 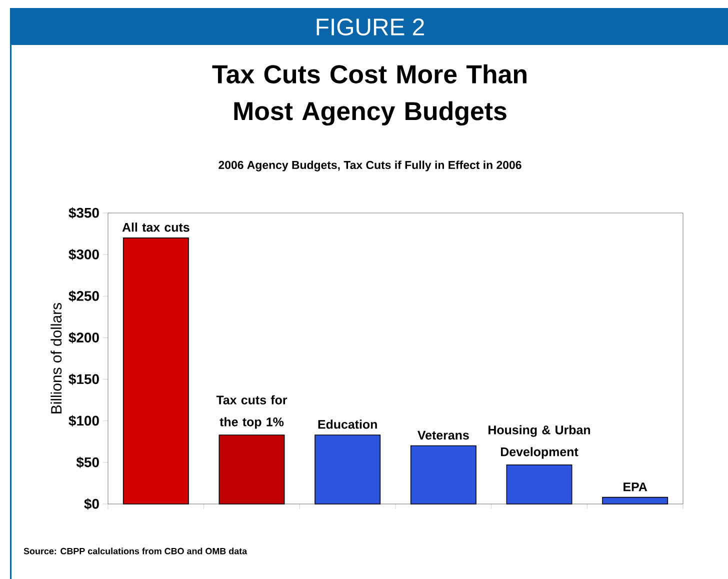 I want to click on x-tick-label: EPA, so click(x=636, y=487).